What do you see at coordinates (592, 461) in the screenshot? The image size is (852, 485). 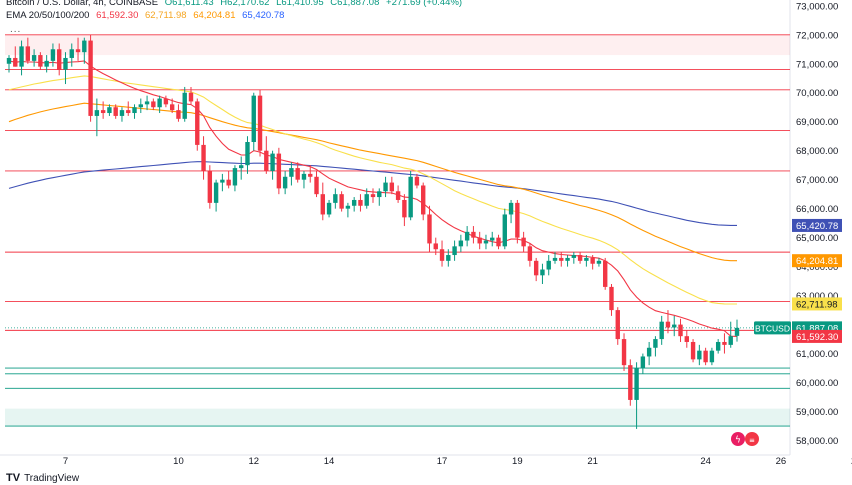 I see `x-tick-label: 21` at bounding box center [592, 461].